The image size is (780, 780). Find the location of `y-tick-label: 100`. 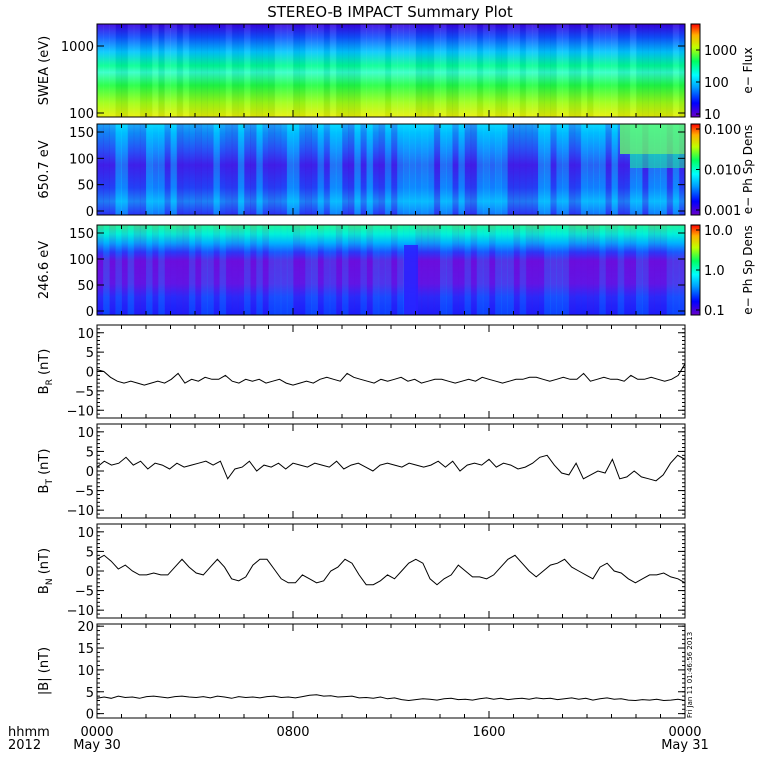

y-tick-label: 100 is located at coordinates (81, 260).